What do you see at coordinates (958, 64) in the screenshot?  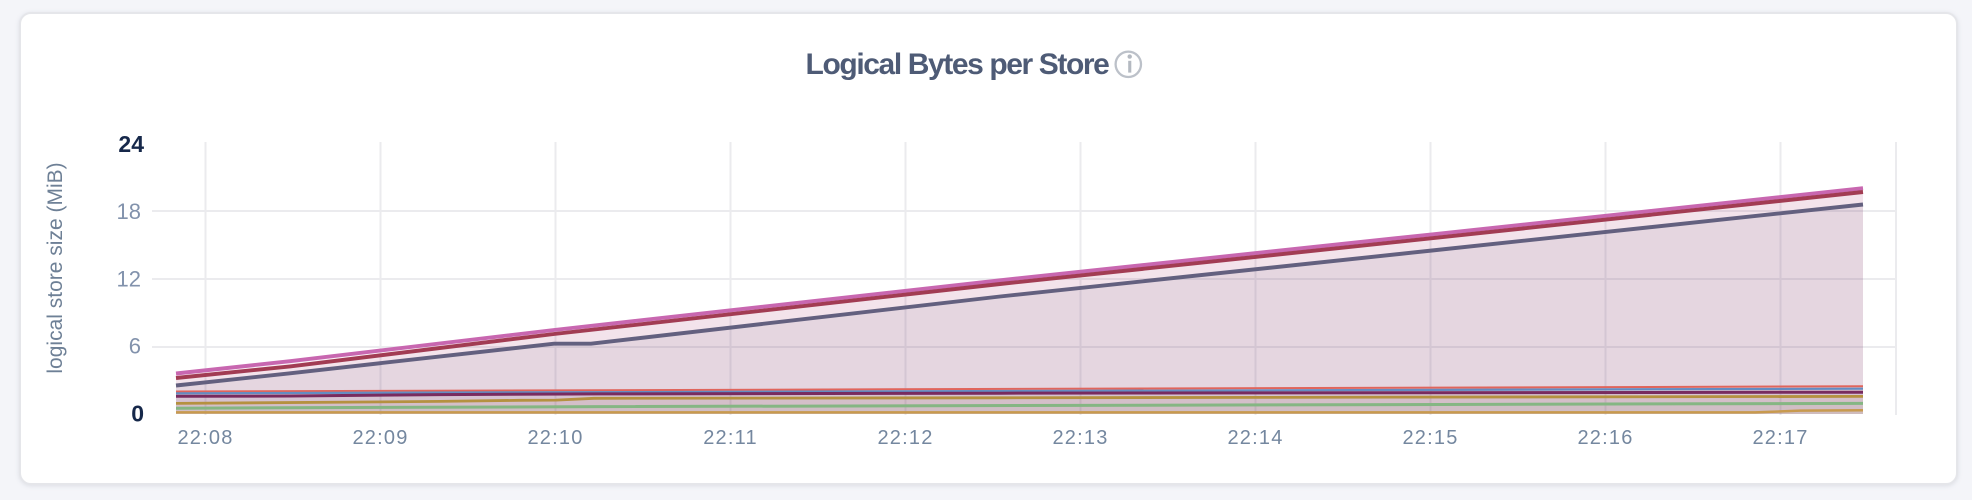 I see `svg-text: Logical Bytes per Store` at bounding box center [958, 64].